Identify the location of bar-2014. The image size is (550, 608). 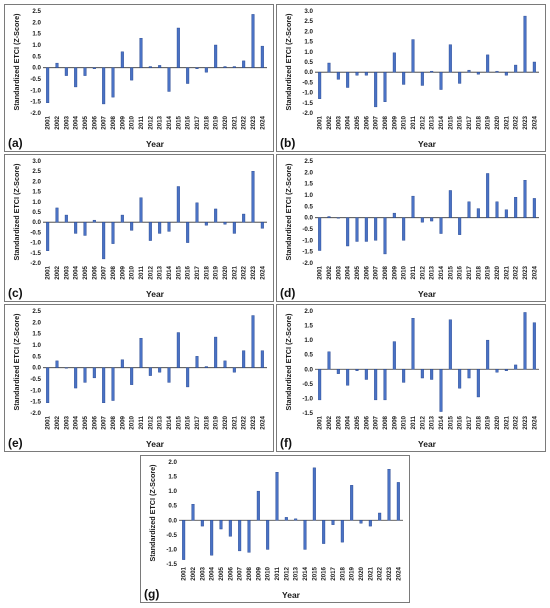
(441, 225).